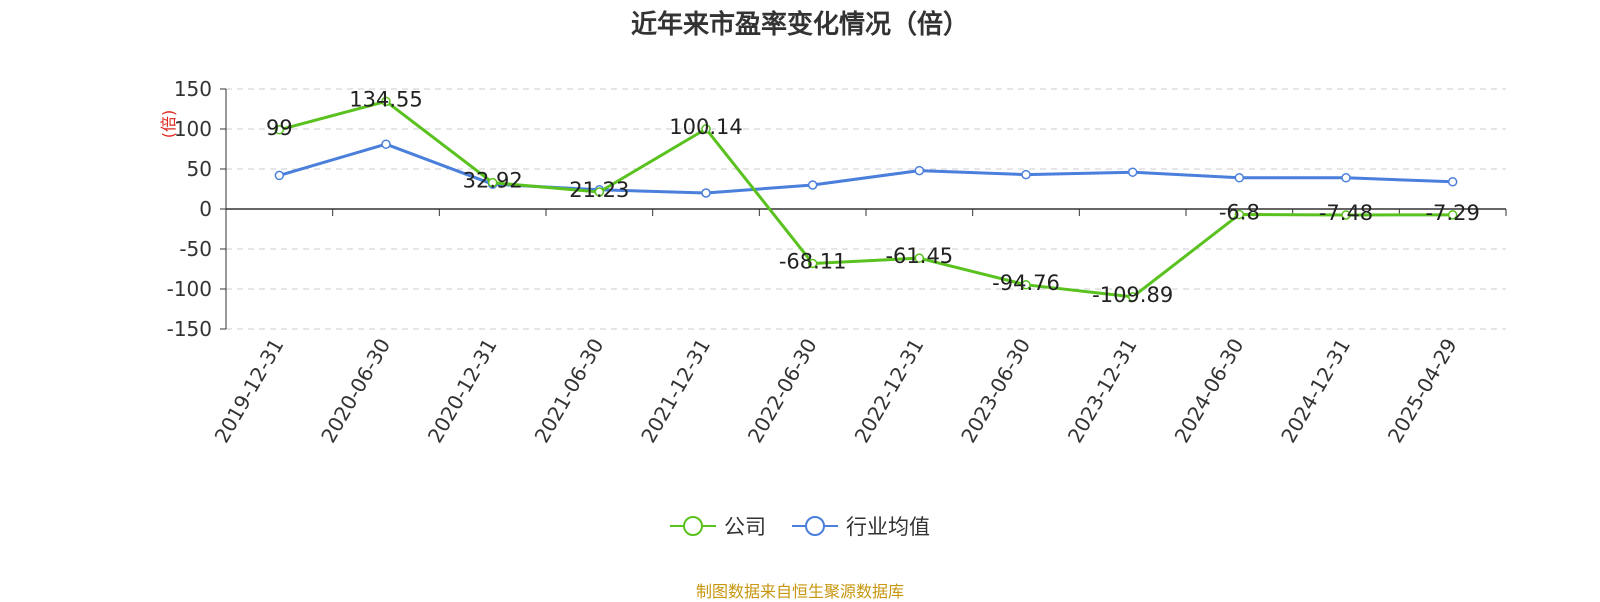 The image size is (1600, 602). What do you see at coordinates (462, 390) in the screenshot?
I see `x-tick-label: 2020-12-31` at bounding box center [462, 390].